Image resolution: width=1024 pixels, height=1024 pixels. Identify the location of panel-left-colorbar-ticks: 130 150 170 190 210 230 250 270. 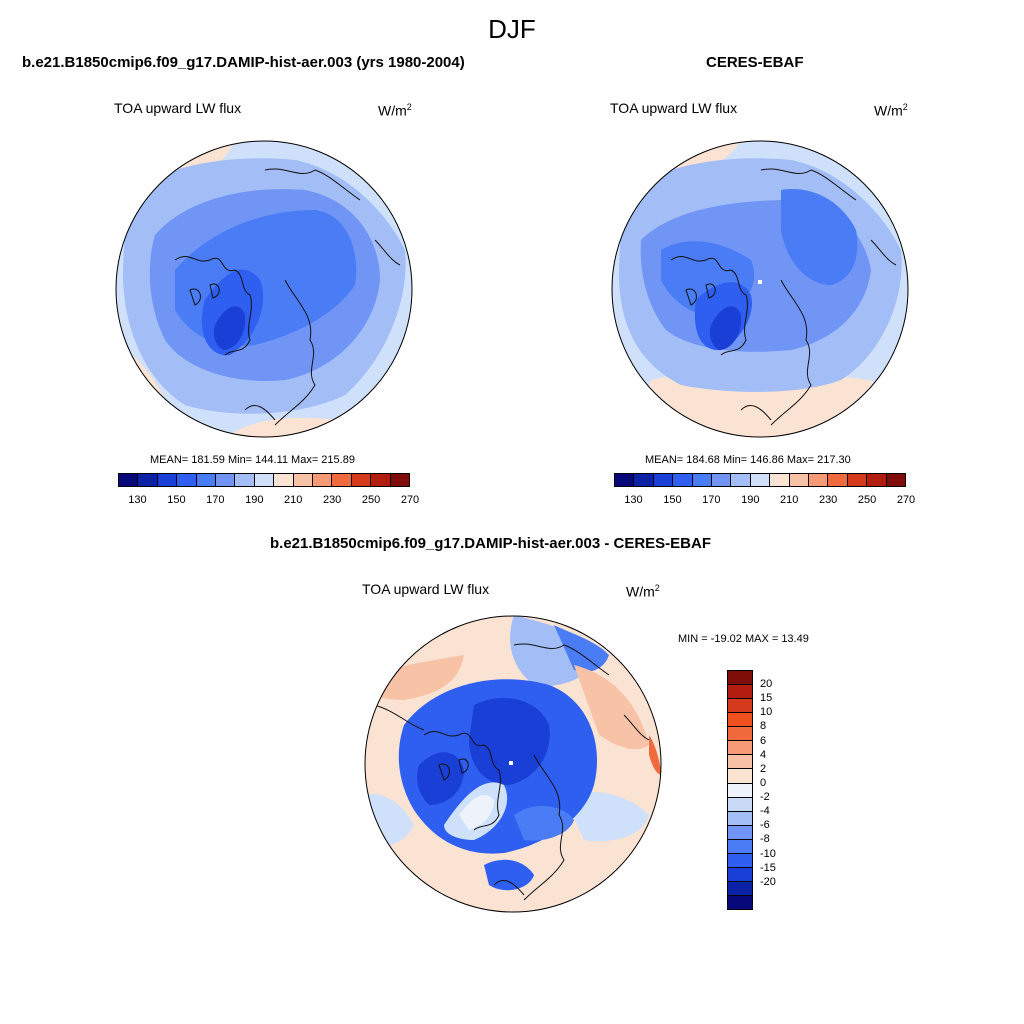
(268, 501).